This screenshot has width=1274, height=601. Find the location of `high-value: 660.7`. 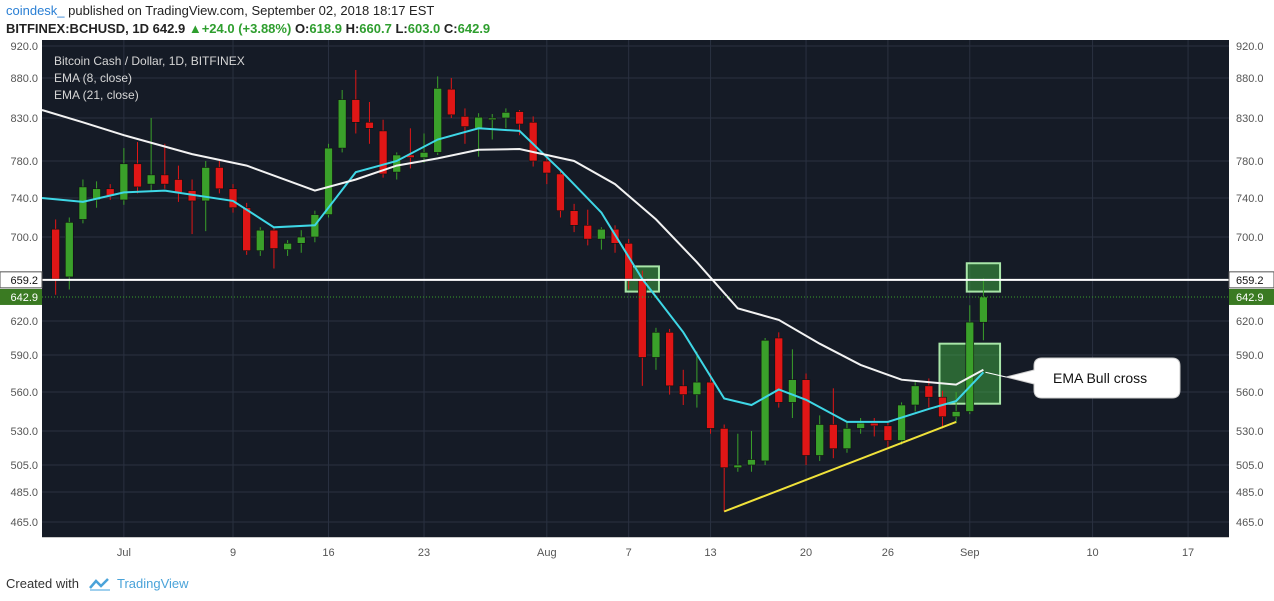

high-value: 660.7 is located at coordinates (375, 28).